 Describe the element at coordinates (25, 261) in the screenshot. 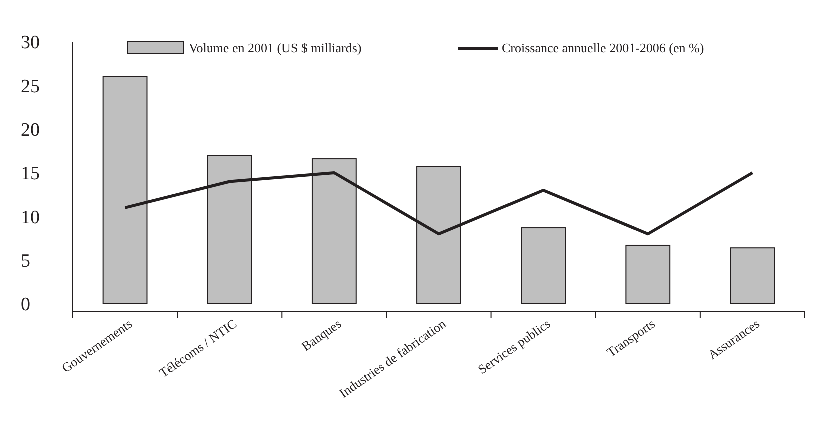

I see `y-tick-label: 5` at that location.